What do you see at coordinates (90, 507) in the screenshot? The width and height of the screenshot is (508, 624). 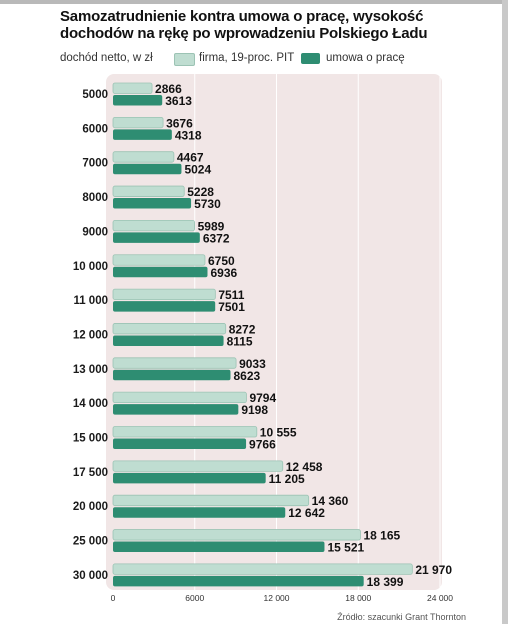 I see `category-label: 20 000` at bounding box center [90, 507].